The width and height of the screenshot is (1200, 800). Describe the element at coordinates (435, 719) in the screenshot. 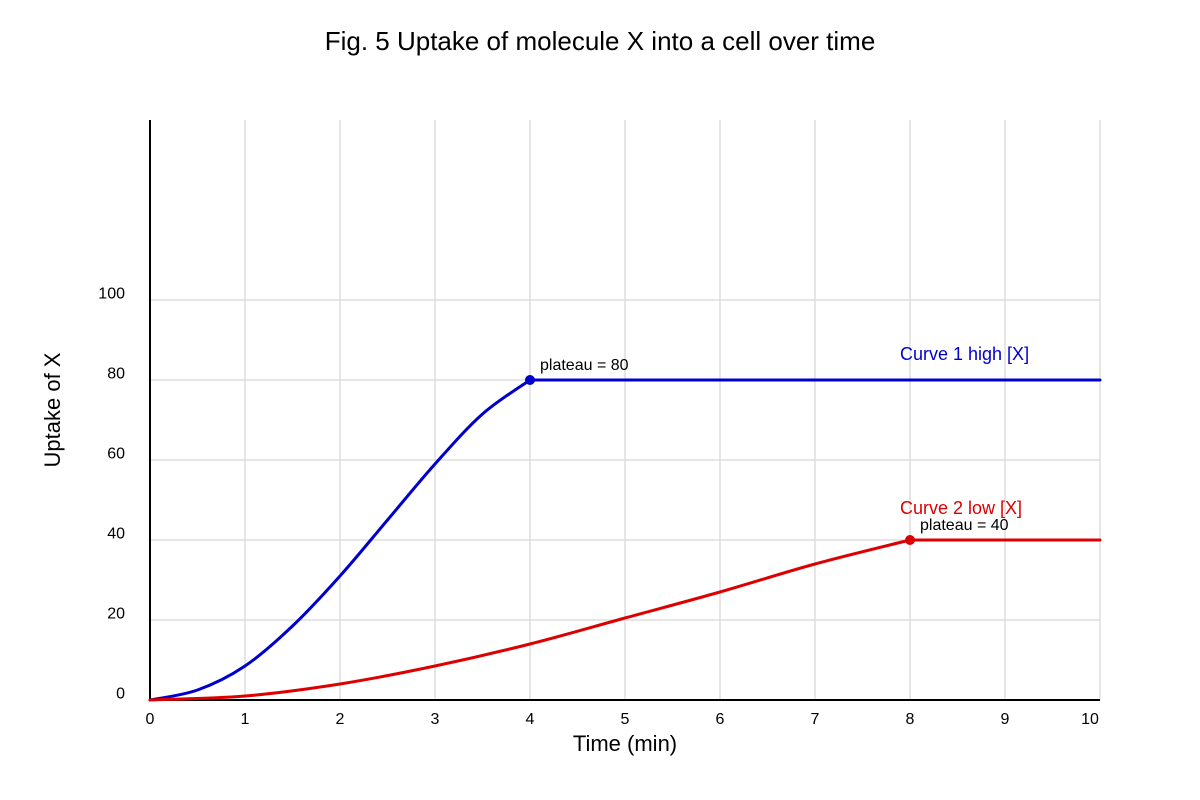

I see `x-tick-label-3: 3` at that location.